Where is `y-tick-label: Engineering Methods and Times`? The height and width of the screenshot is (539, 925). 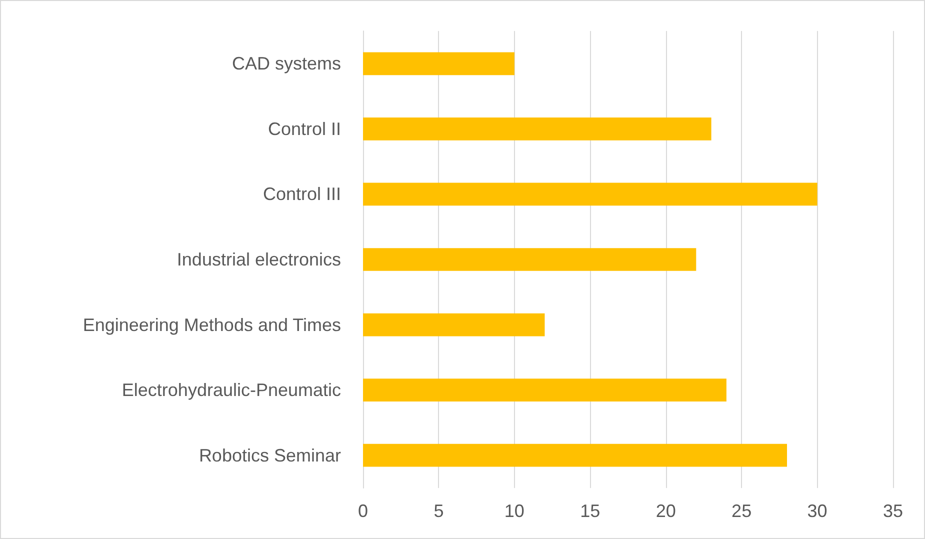 y-tick-label: Engineering Methods and Times is located at coordinates (211, 324).